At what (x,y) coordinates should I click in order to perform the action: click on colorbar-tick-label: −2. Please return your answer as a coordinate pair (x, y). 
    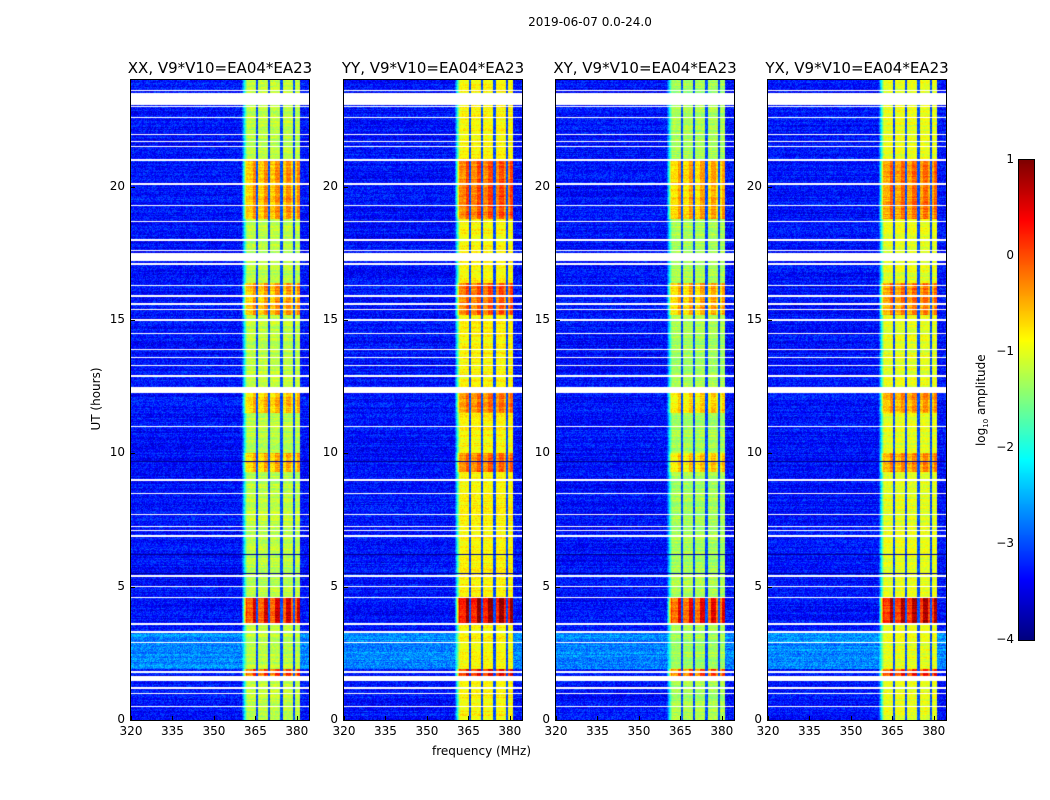
    Looking at the image, I should click on (1005, 447).